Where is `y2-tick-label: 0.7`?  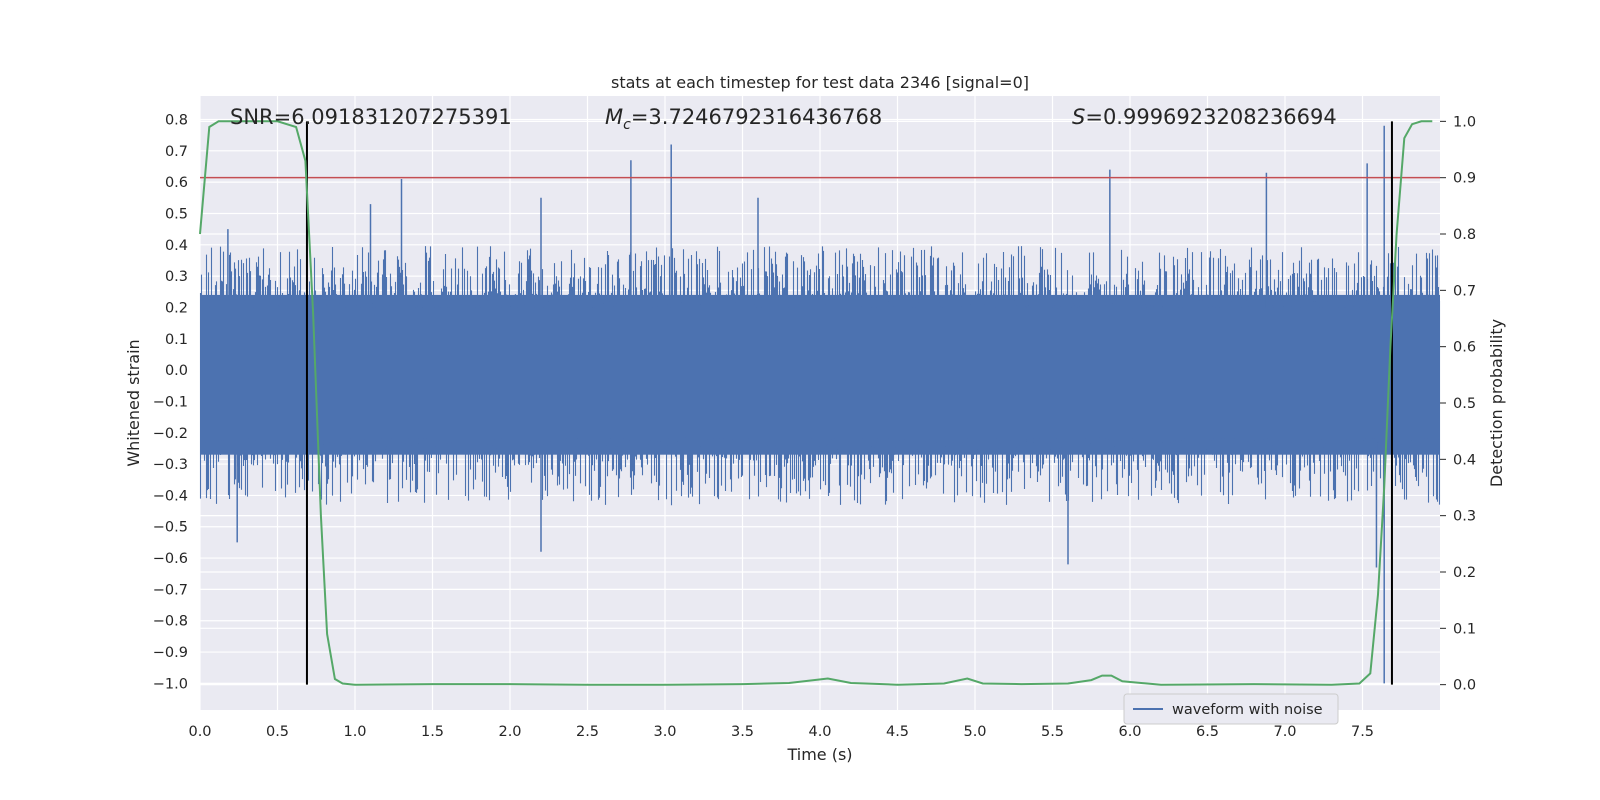 y2-tick-label: 0.7 is located at coordinates (1464, 291).